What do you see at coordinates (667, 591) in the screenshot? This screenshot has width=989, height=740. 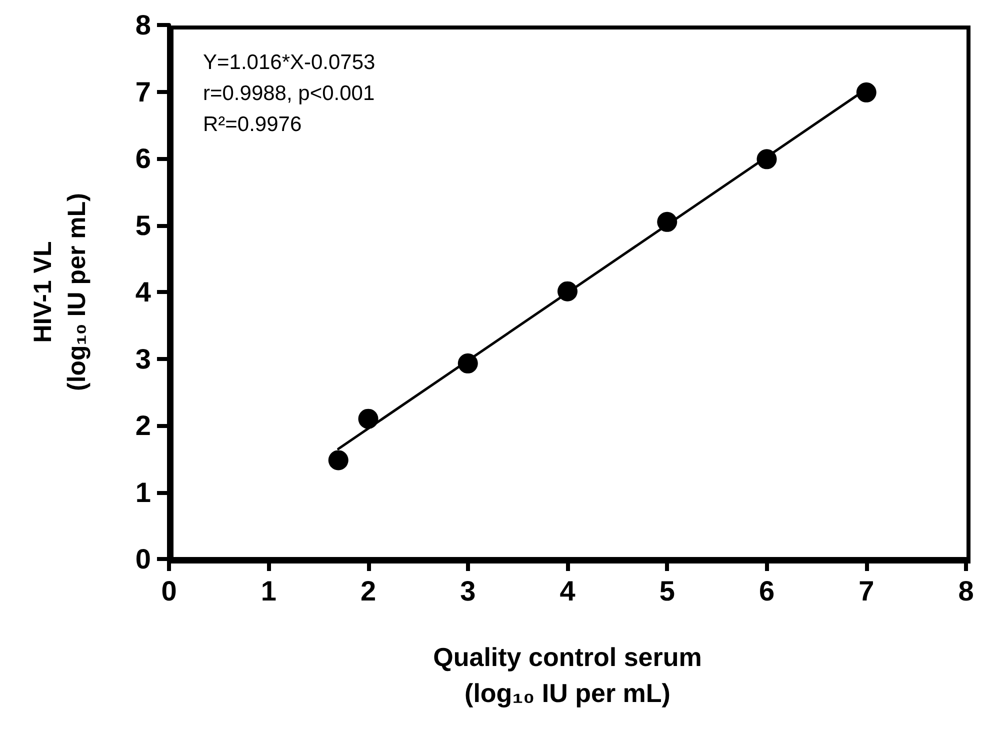 I see `x-tick-label: 5` at bounding box center [667, 591].